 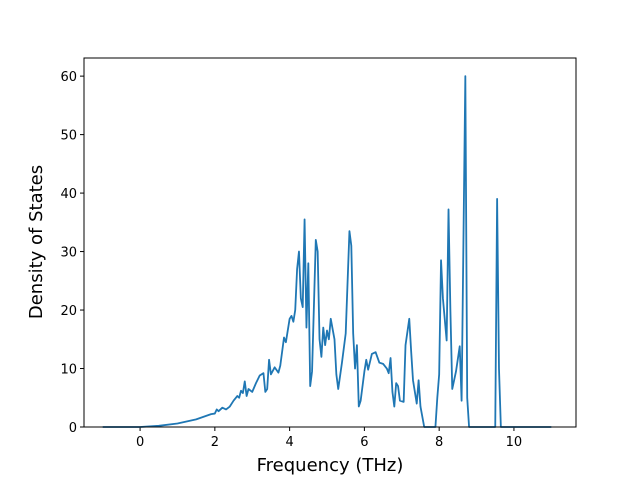 I want to click on x-tick-label: 8, so click(x=439, y=442).